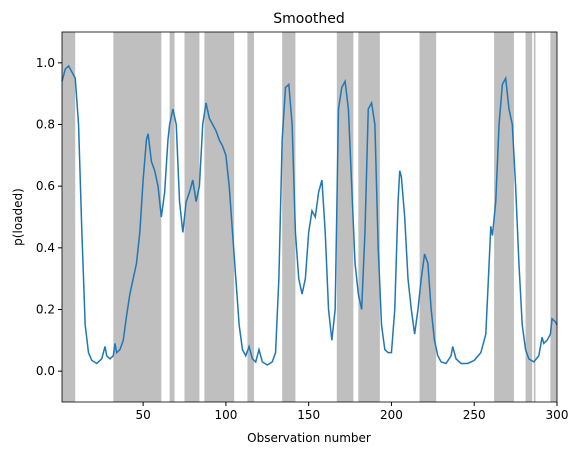 The width and height of the screenshot is (580, 455). Describe the element at coordinates (309, 19) in the screenshot. I see `chart-title: Smoothed` at that location.